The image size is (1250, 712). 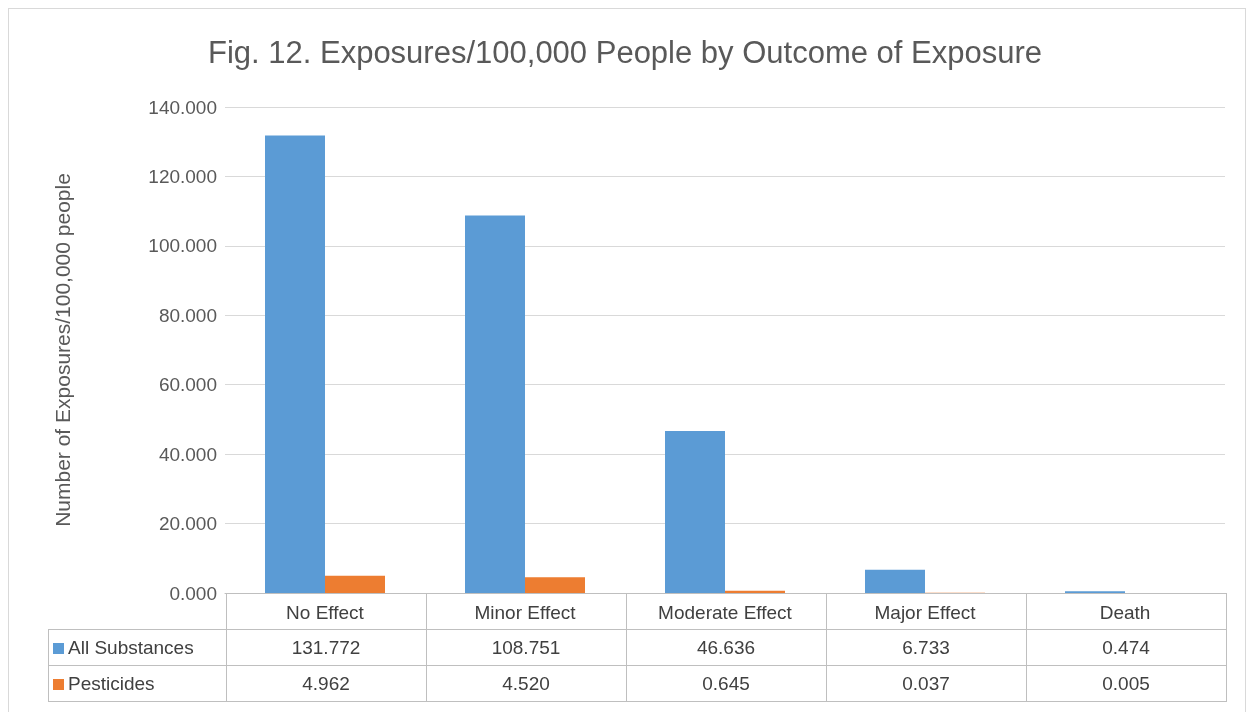 What do you see at coordinates (187, 524) in the screenshot?
I see `y-tick-label: 20.000` at bounding box center [187, 524].